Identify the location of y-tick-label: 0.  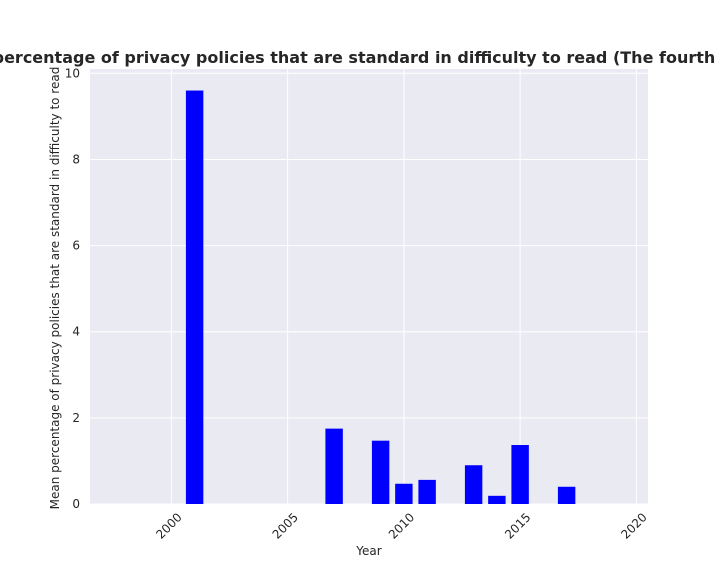
(76, 504).